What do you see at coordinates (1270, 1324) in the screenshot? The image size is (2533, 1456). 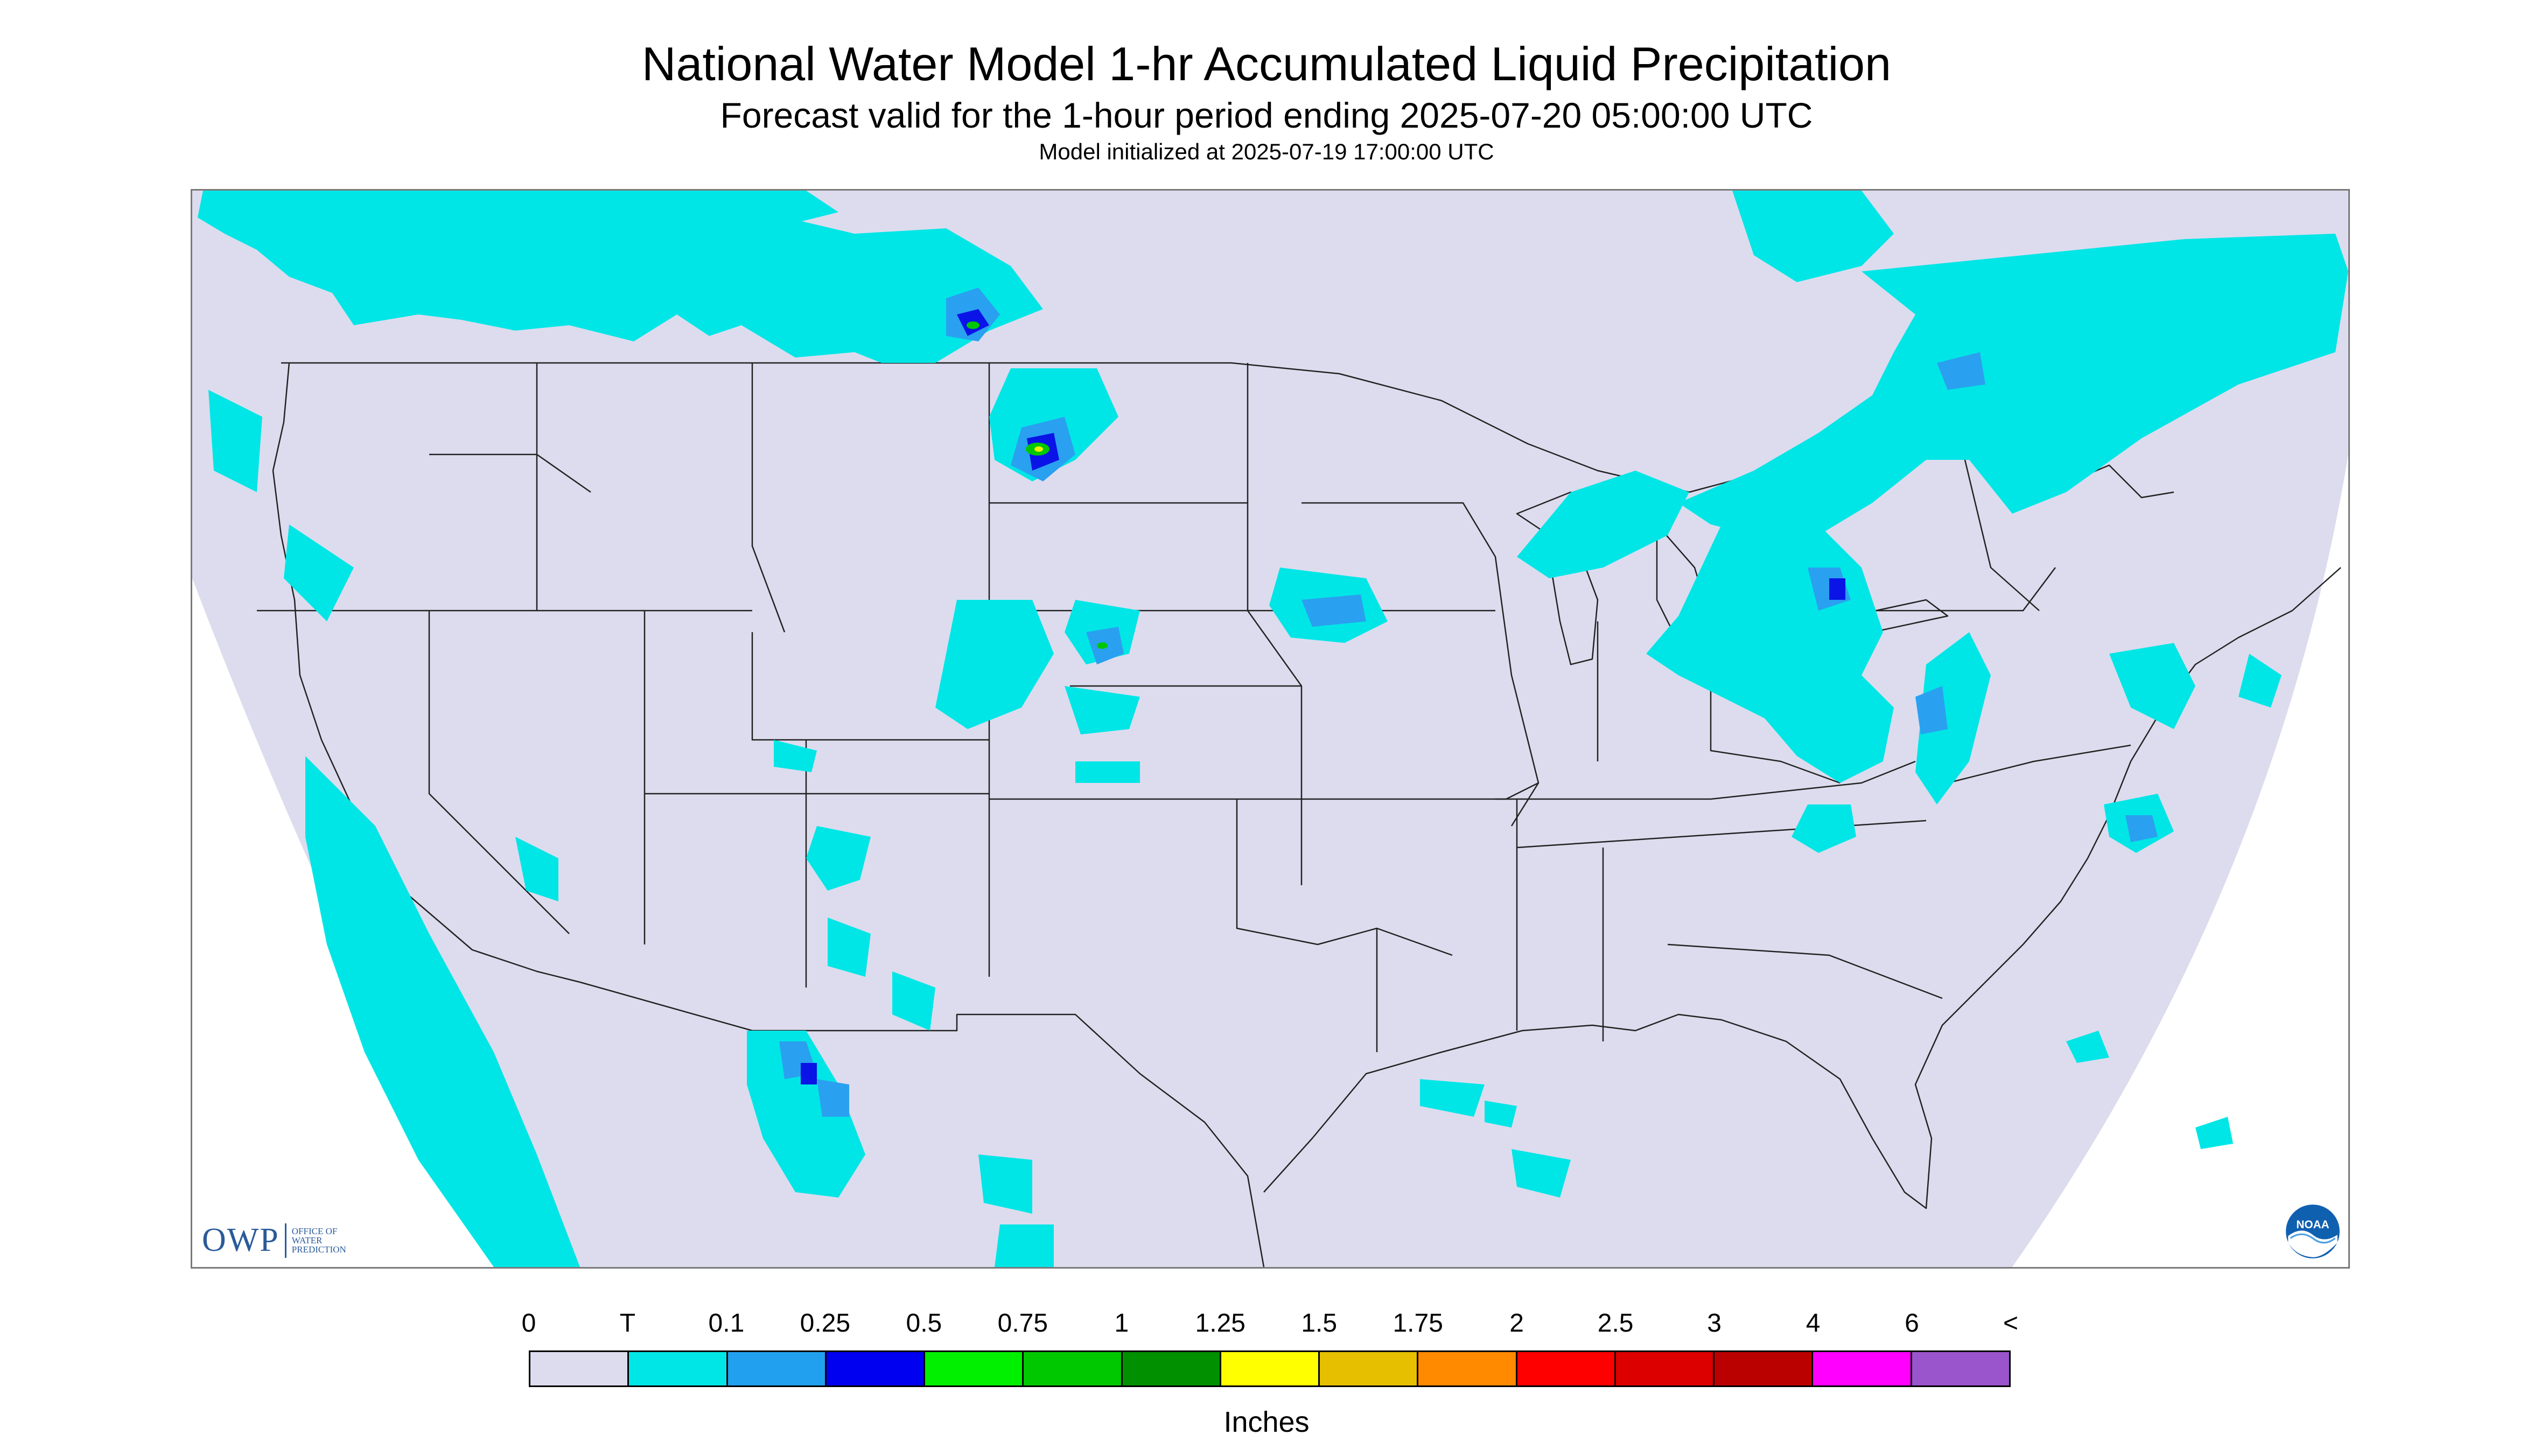 I see `legend-labels: 0 T 0.1 0.25 0.5 0.75 1 1.25 1.5 1.75 2 2.5 3 4 6 <` at bounding box center [1270, 1324].